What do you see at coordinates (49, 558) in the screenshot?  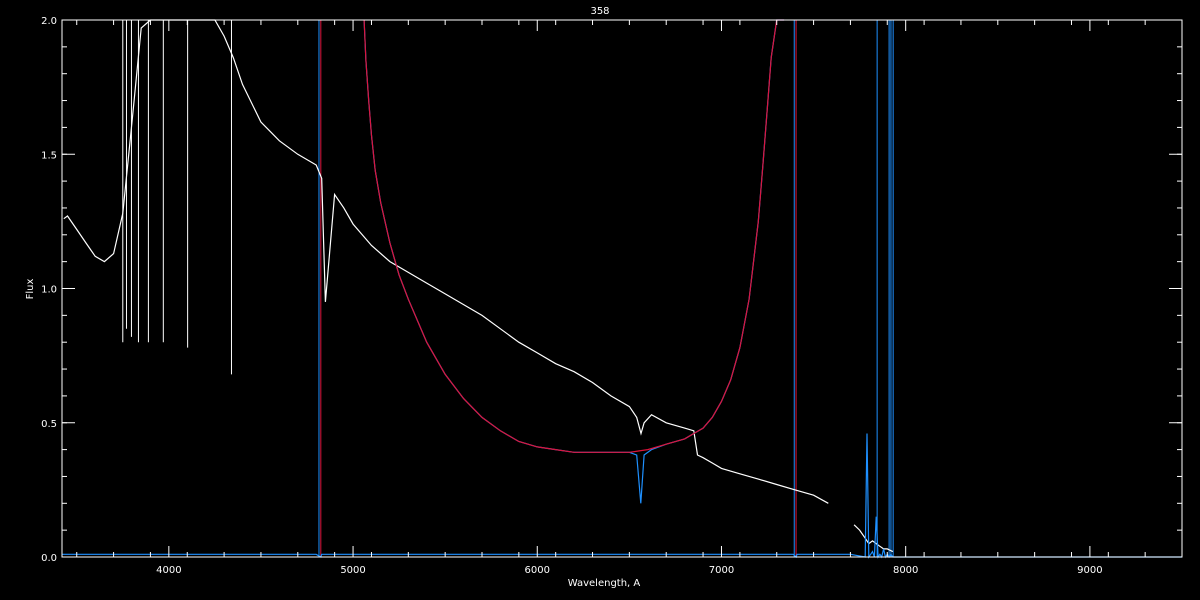 I see `y-tick-label-0: 0.0` at bounding box center [49, 558].